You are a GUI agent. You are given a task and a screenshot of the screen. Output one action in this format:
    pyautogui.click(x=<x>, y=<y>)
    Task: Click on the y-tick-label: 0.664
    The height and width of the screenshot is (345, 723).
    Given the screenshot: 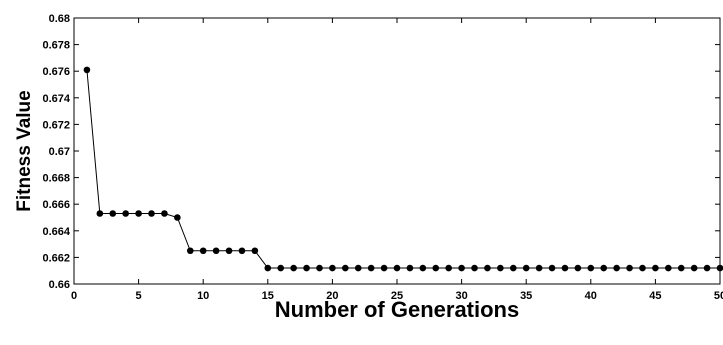 What is the action you would take?
    pyautogui.click(x=56, y=232)
    